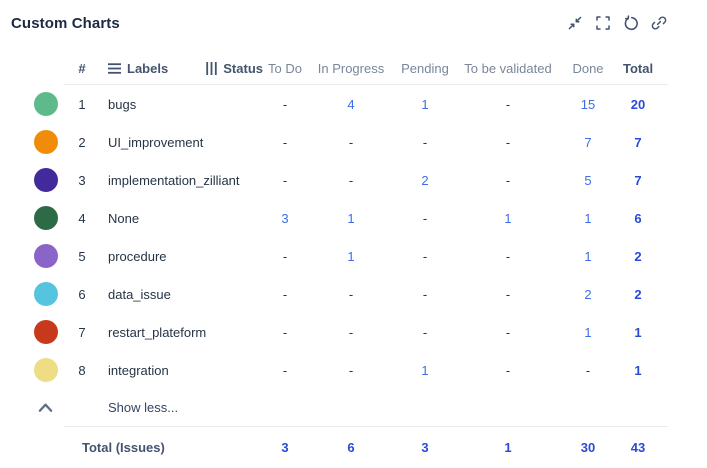 The image size is (707, 468). What do you see at coordinates (366, 426) in the screenshot?
I see `footer-divider` at bounding box center [366, 426].